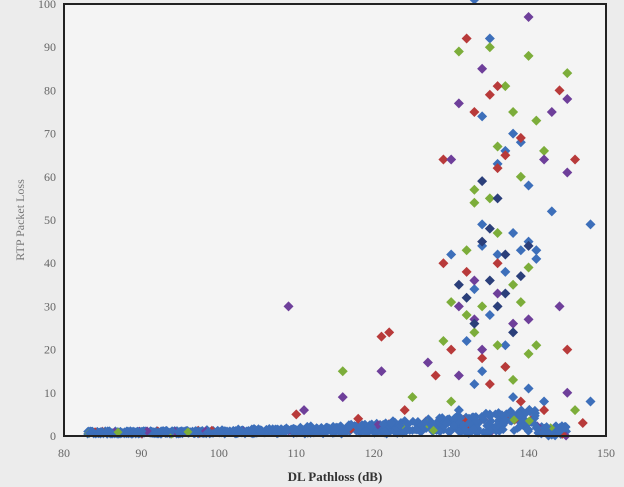  I want to click on x-tick-label: 130, so click(451, 453).